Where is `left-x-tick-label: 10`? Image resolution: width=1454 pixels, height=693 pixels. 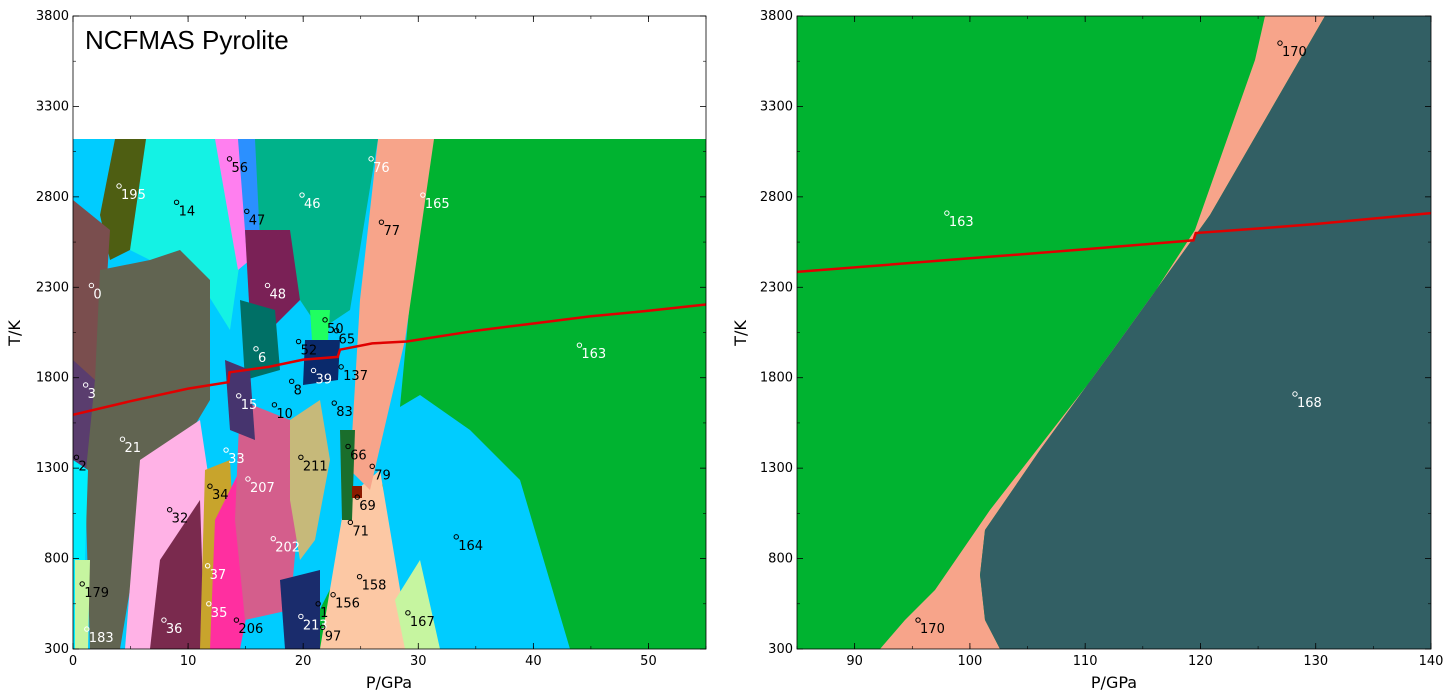 left-x-tick-label: 10 is located at coordinates (188, 661).